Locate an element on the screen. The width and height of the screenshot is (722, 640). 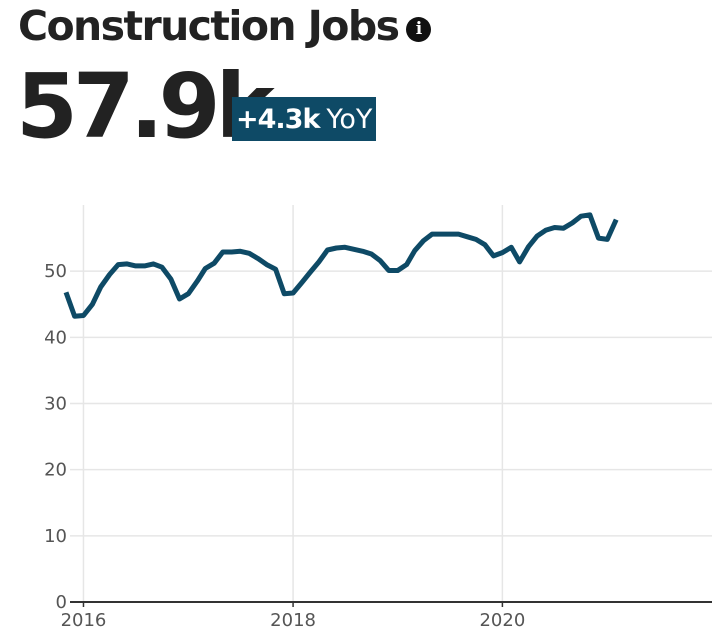
yoy-delta: +4.3k is located at coordinates (278, 119).